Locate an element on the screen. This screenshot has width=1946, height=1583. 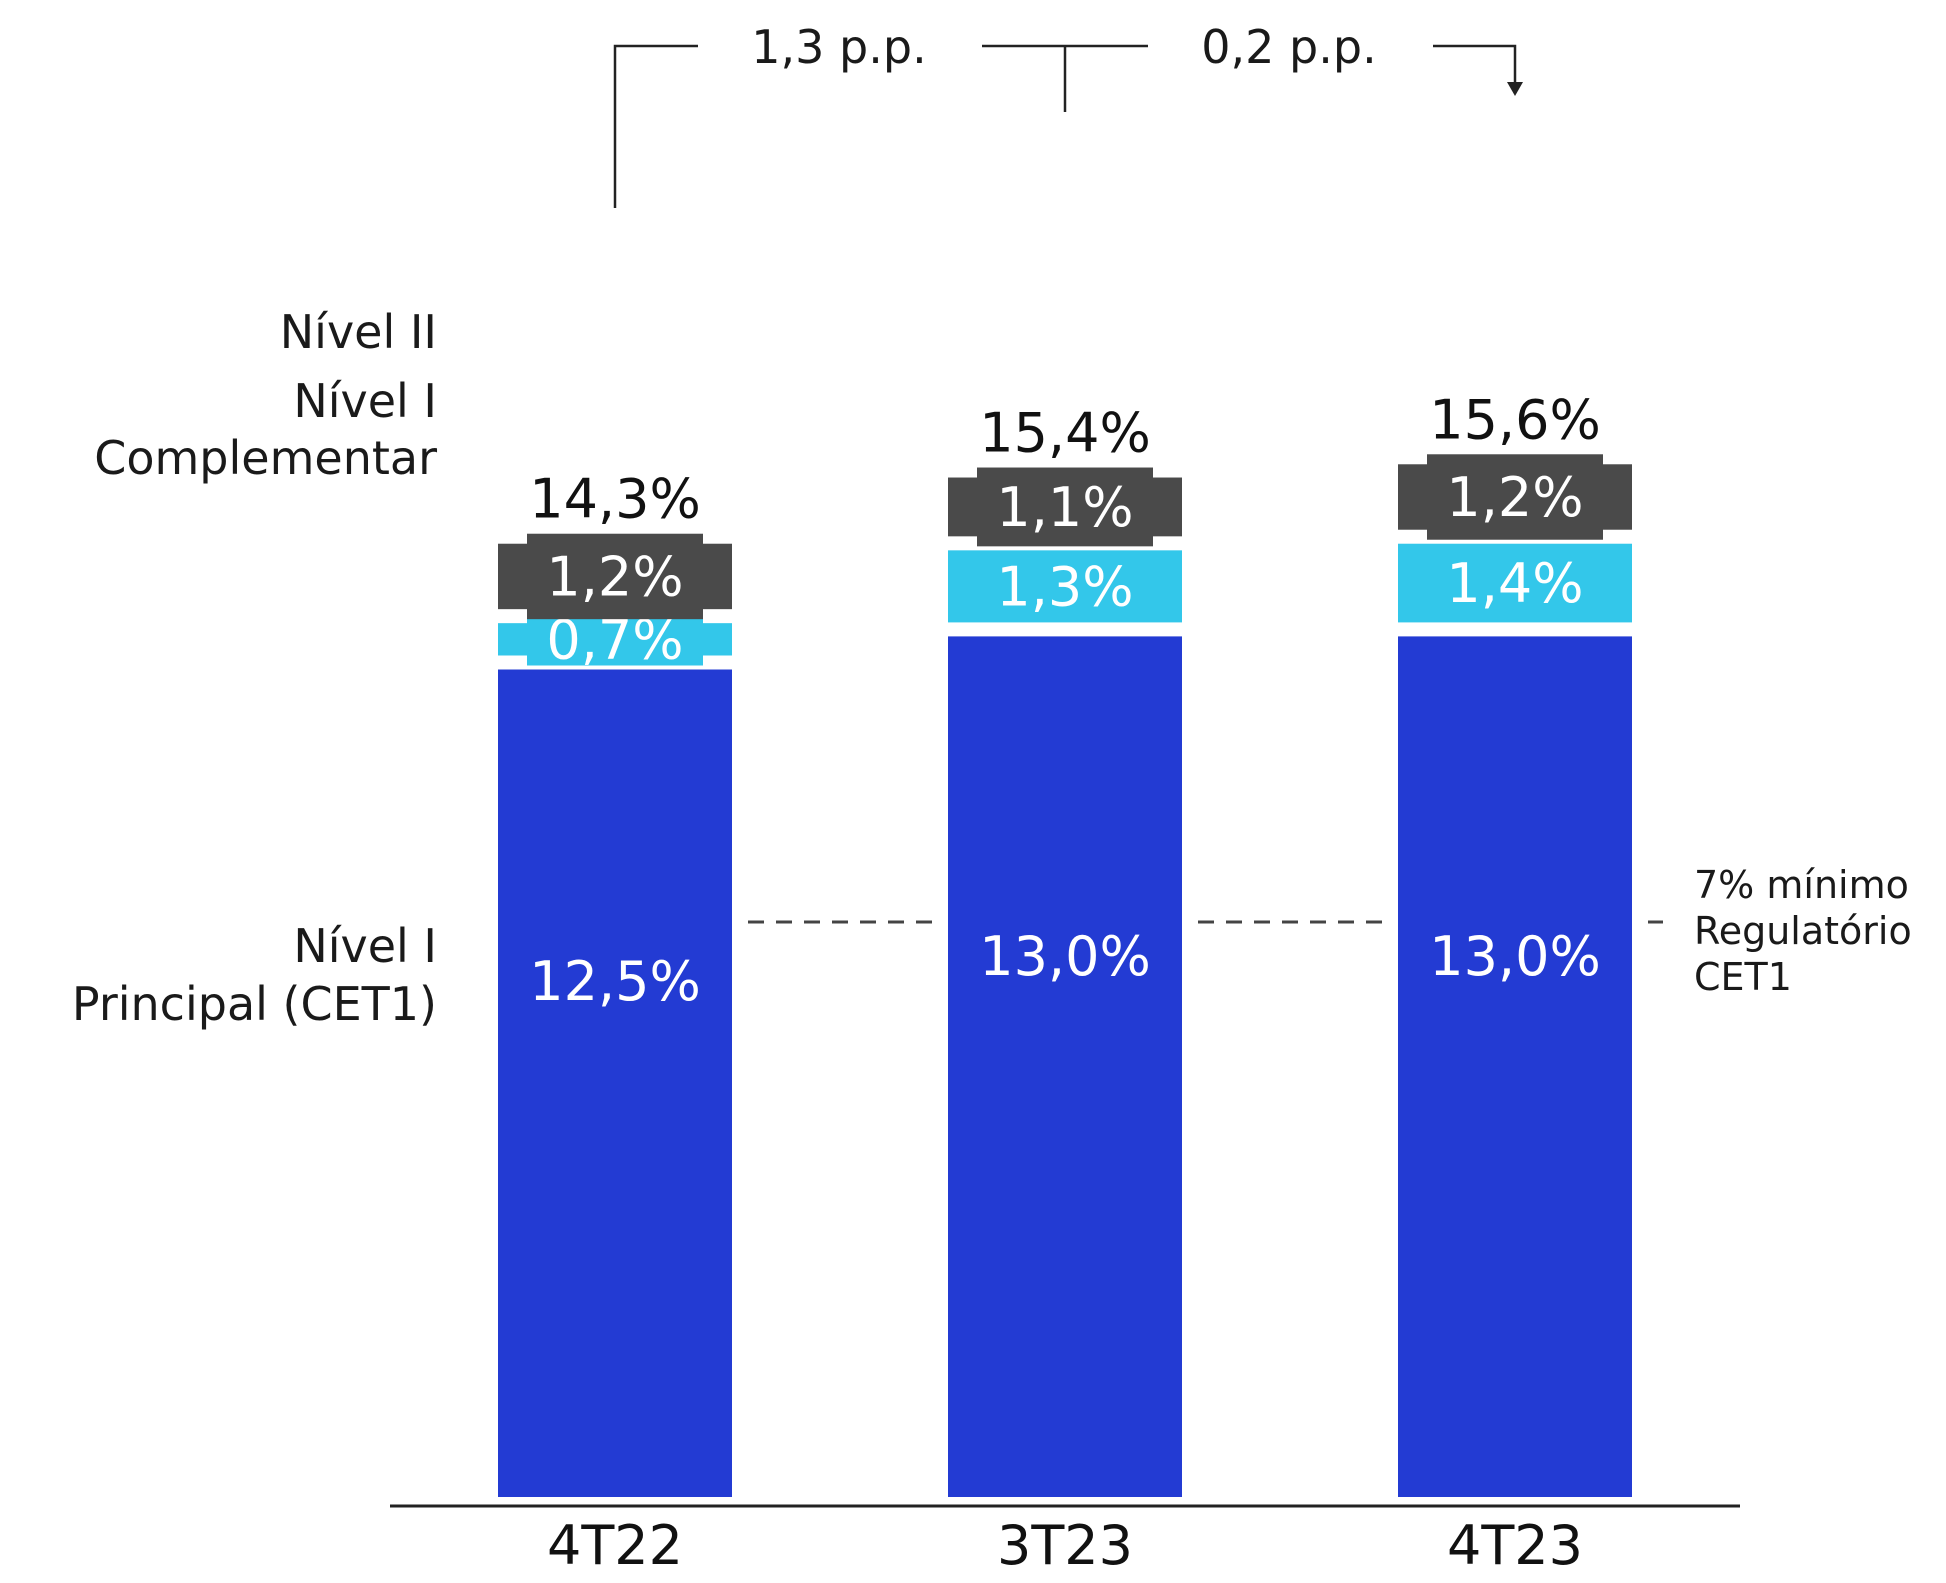
bar-label-tab-complementar-4T22 is located at coordinates (615, 639).